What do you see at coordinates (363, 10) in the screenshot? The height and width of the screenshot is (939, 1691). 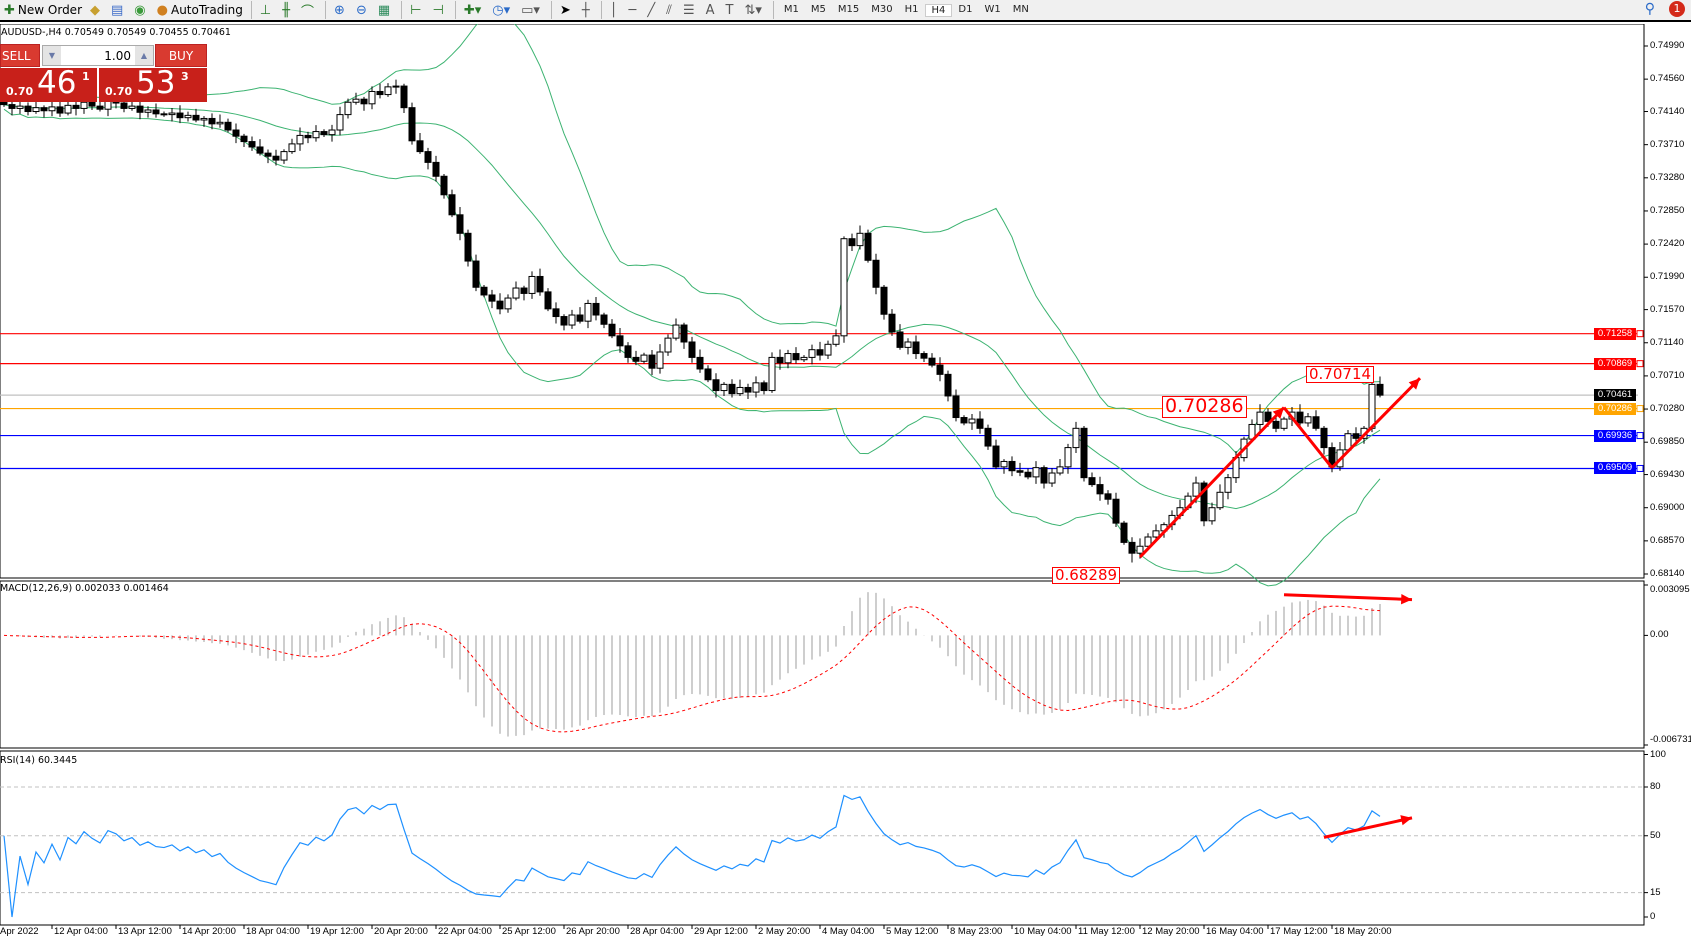 I see `zoom-out-button: ⊖` at bounding box center [363, 10].